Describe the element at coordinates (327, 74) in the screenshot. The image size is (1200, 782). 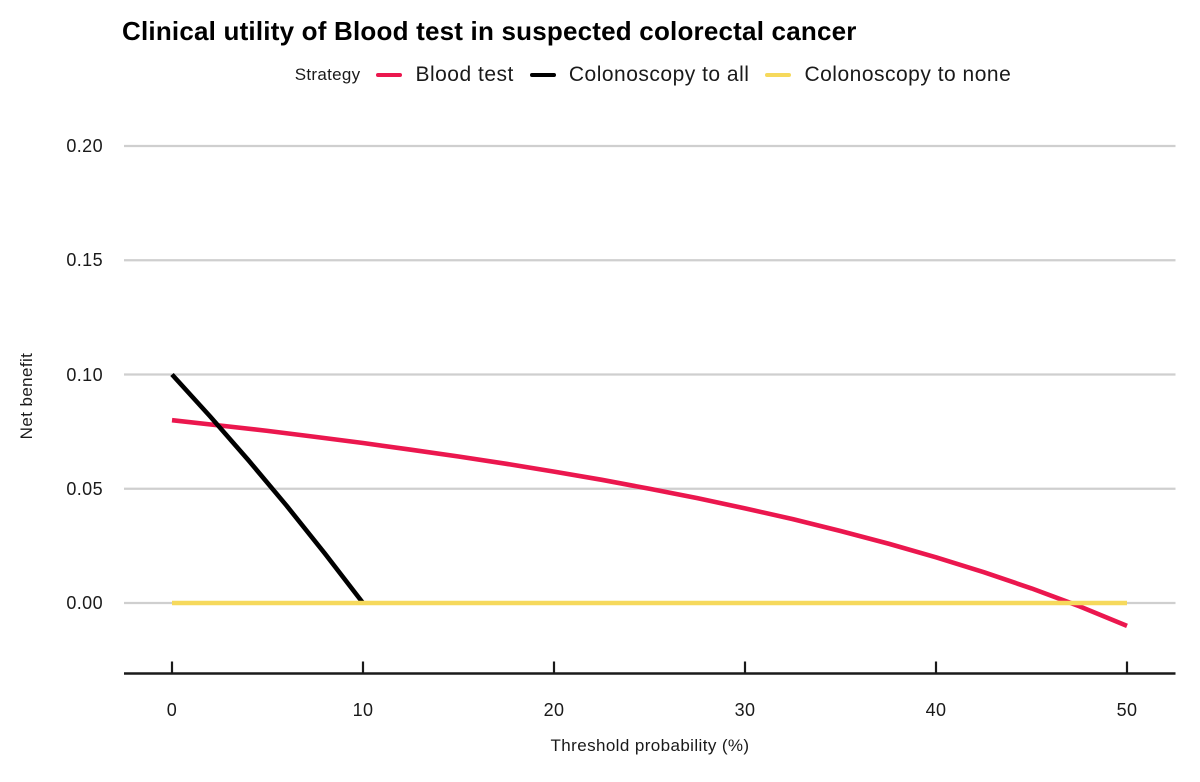
I see `legend-title: Strategy` at that location.